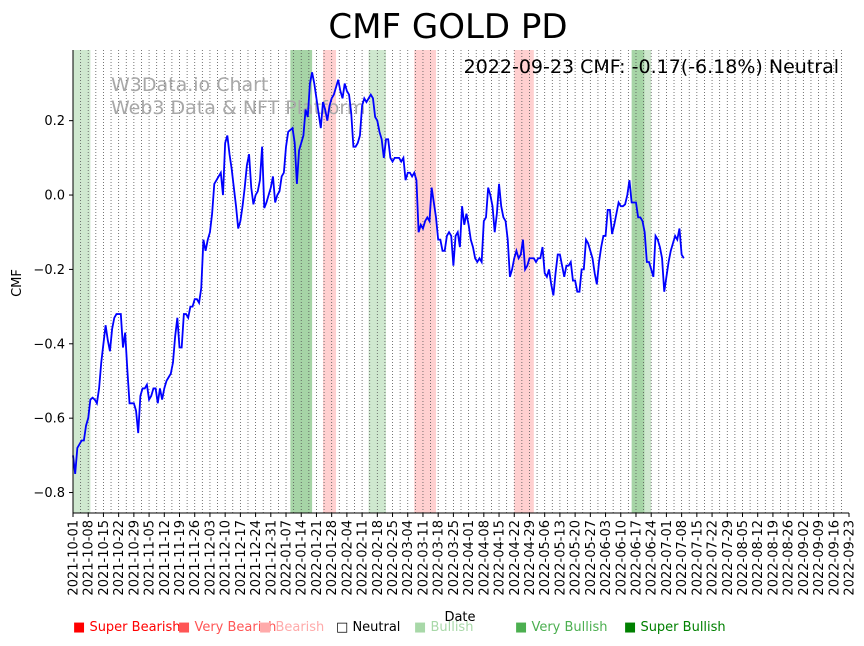 The height and width of the screenshot is (646, 864). Describe the element at coordinates (636, 558) in the screenshot. I see `x-tick-label: 2022-06-17` at that location.